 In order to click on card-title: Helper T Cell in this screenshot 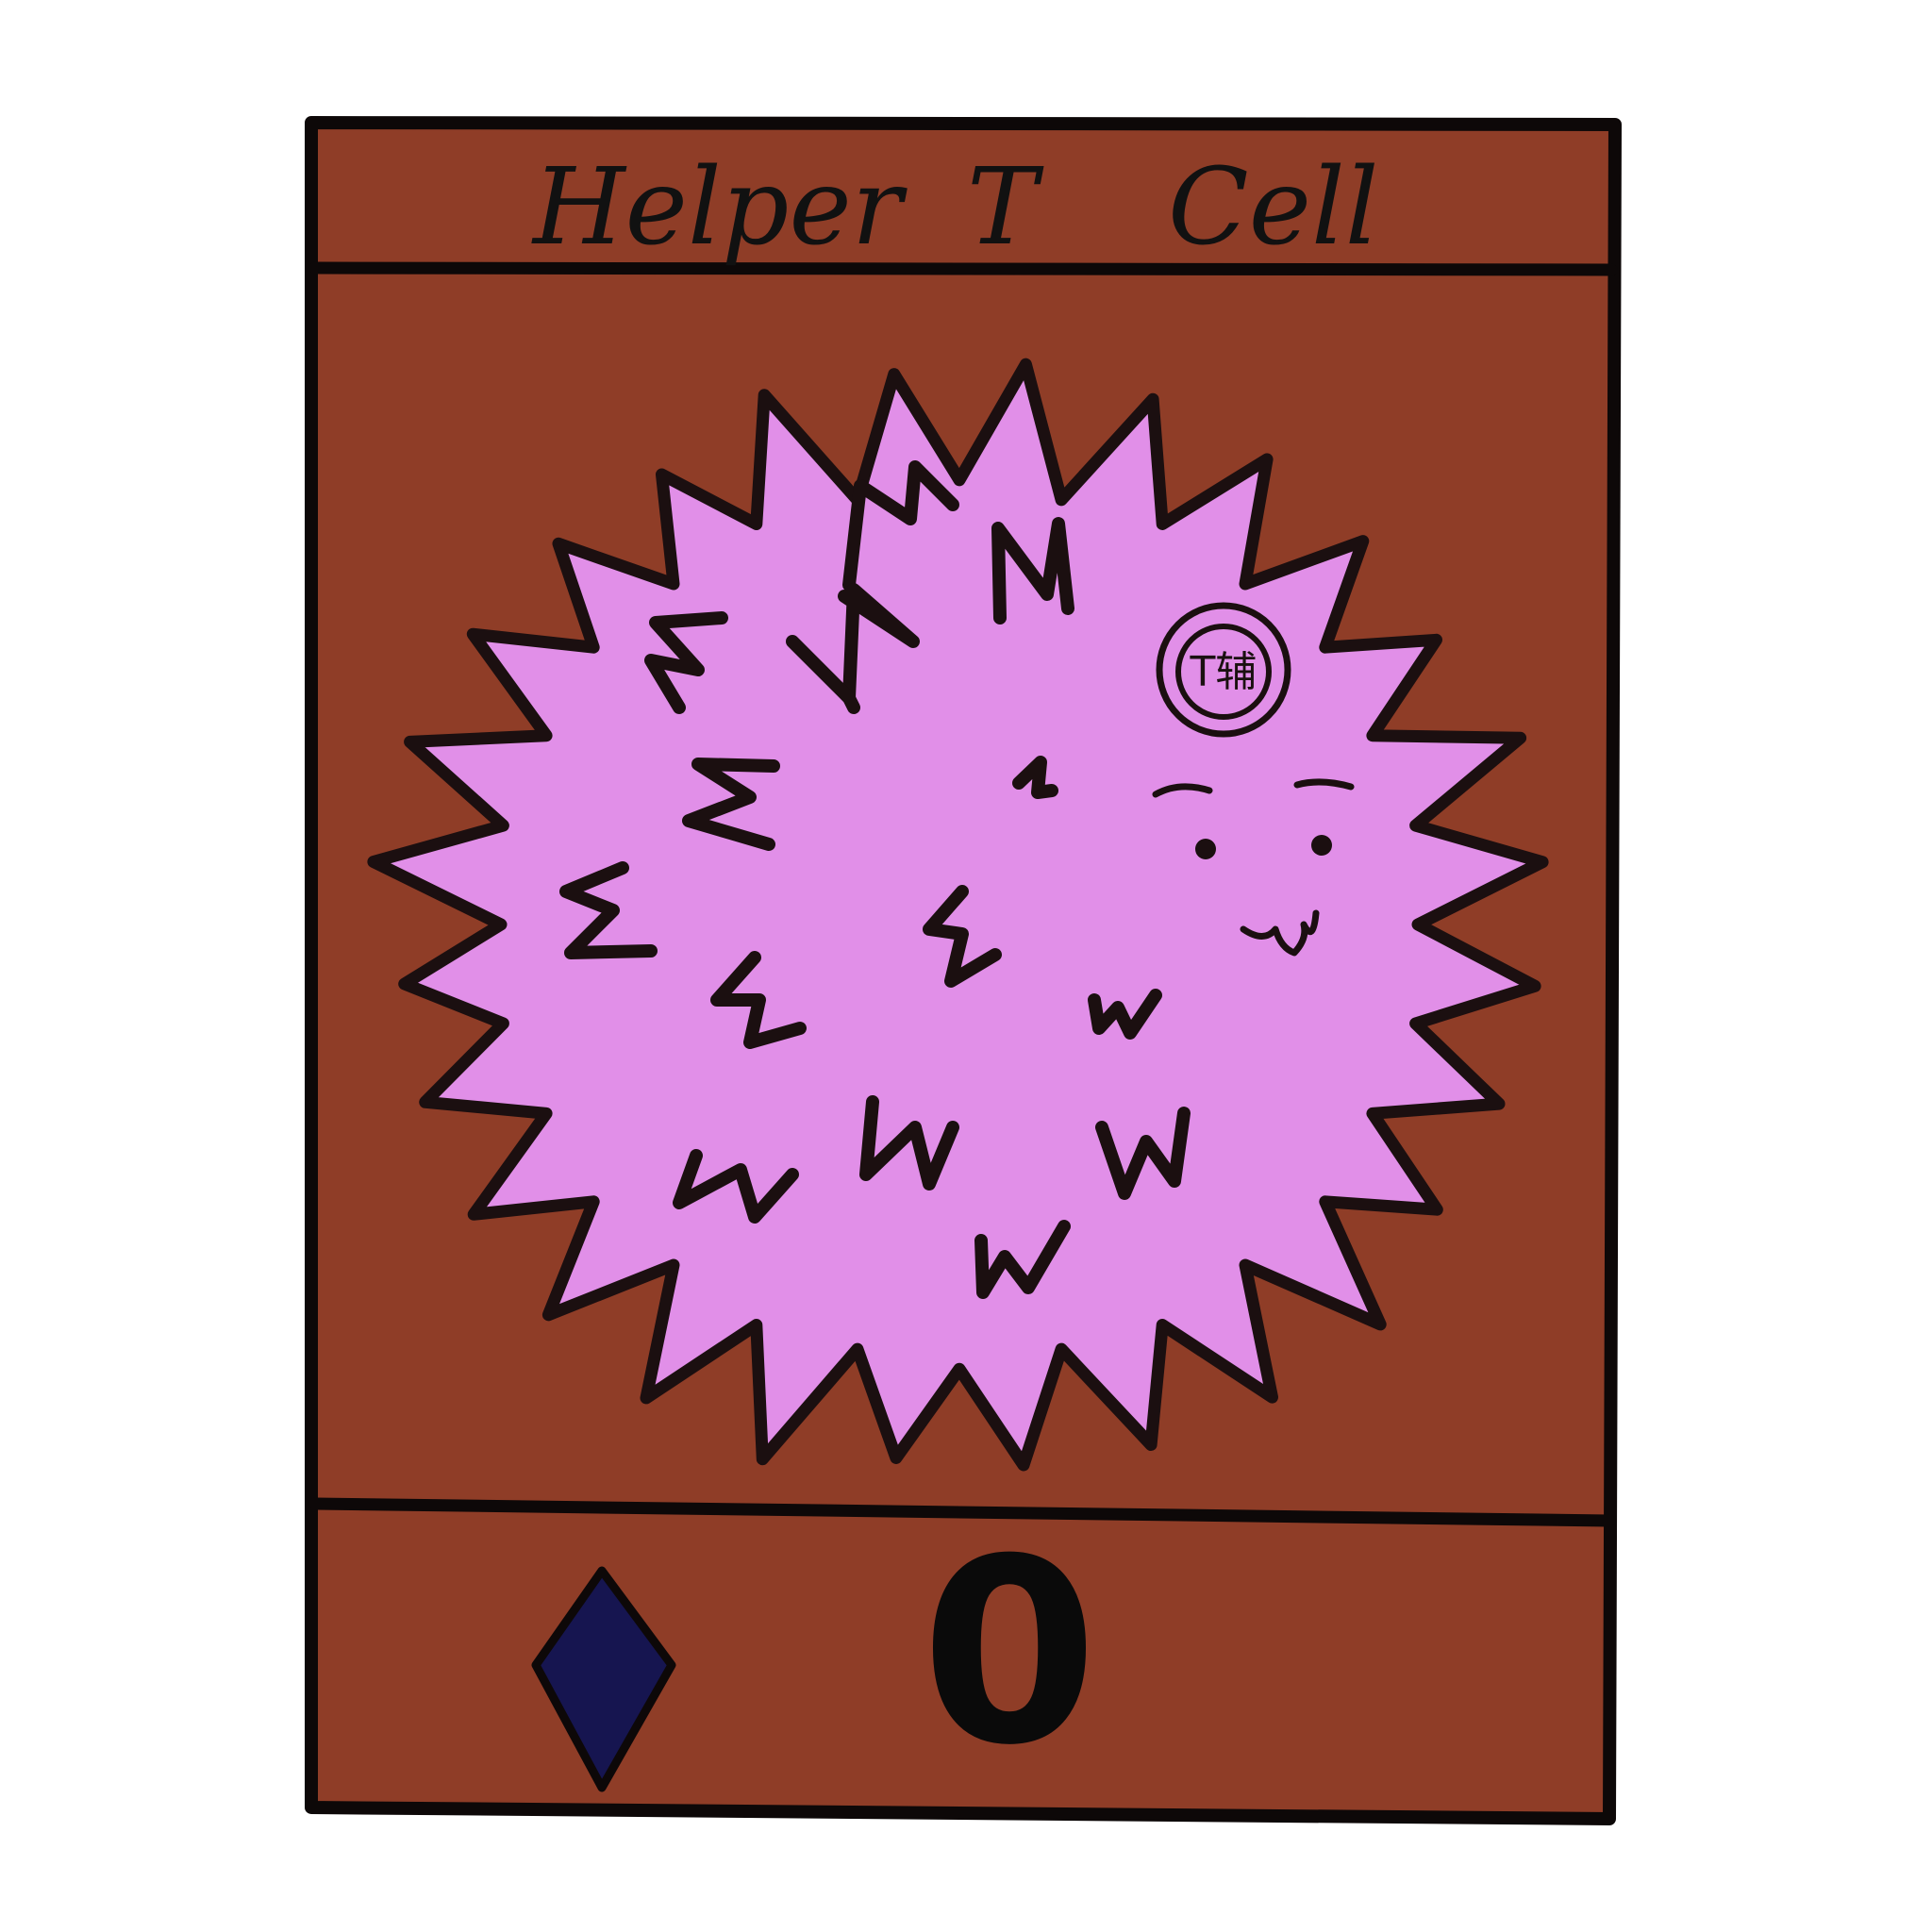, I will do `click(955, 208)`.